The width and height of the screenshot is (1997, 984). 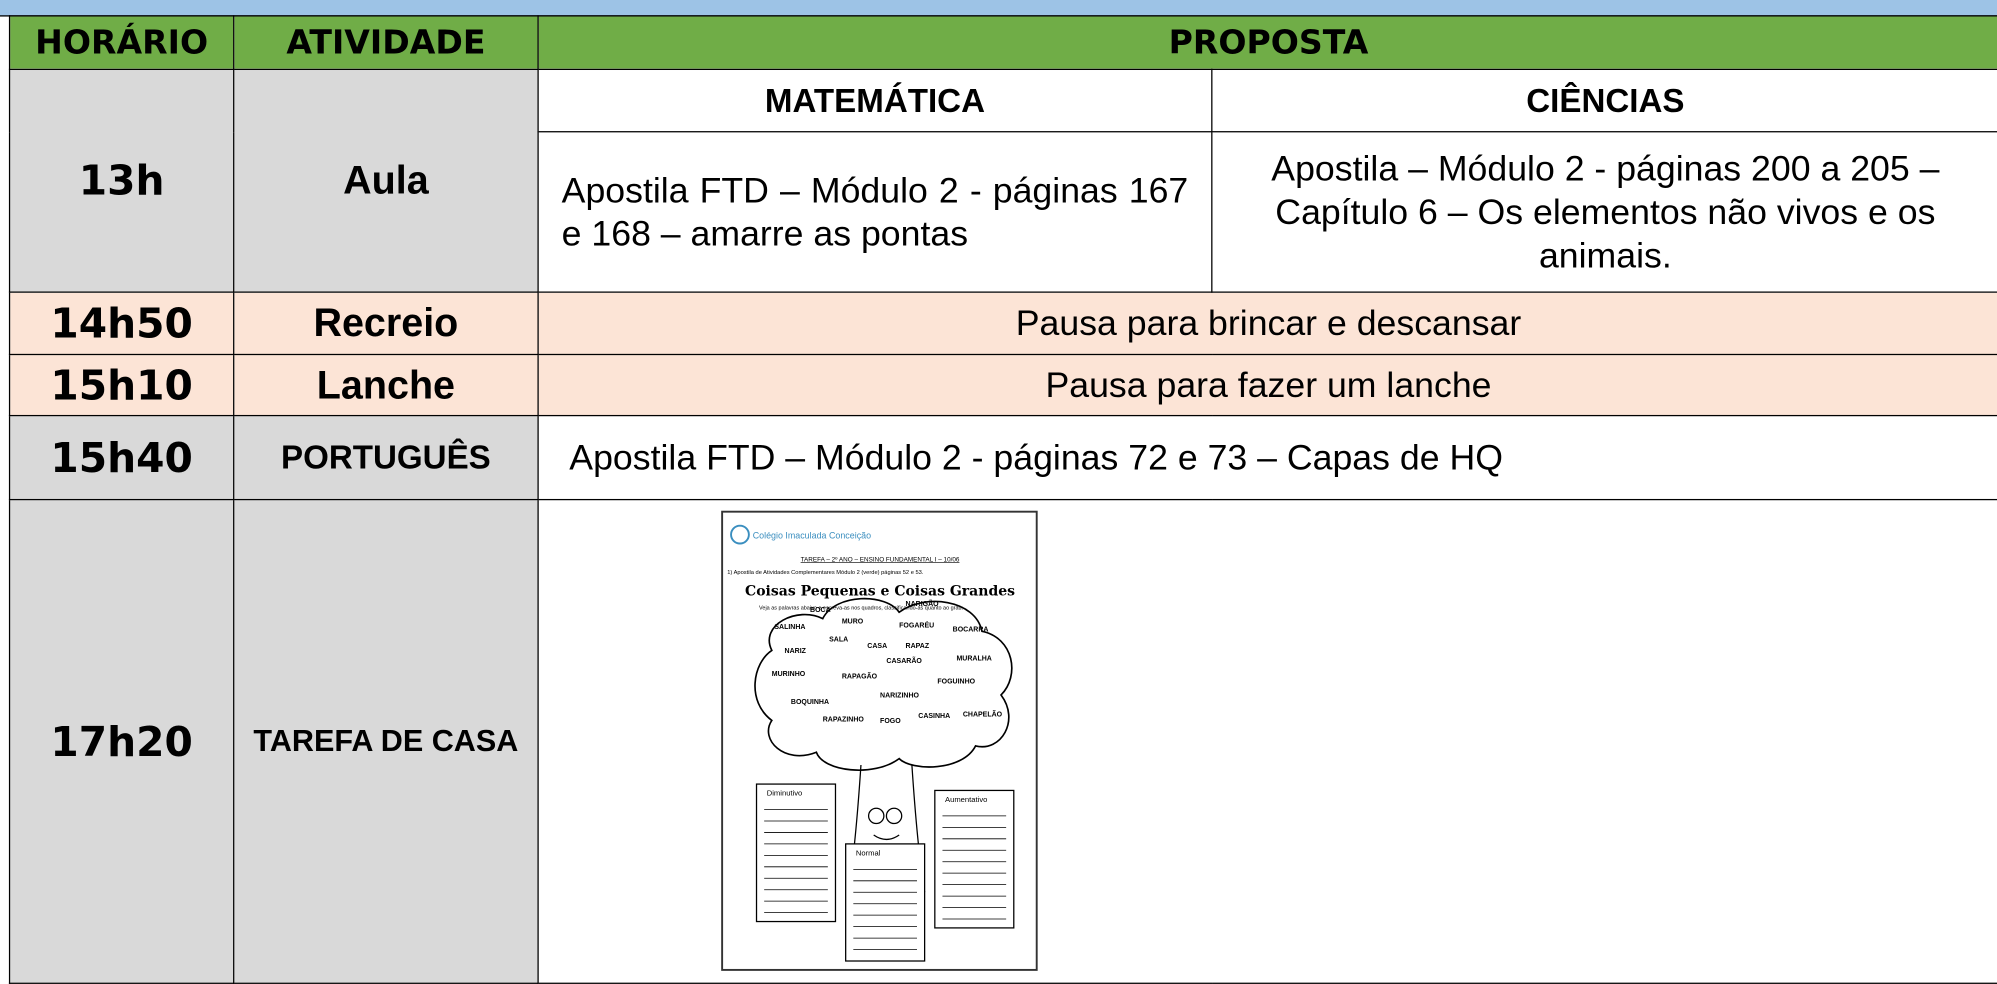 What do you see at coordinates (121, 457) in the screenshot?
I see `time-cell: 15h40` at bounding box center [121, 457].